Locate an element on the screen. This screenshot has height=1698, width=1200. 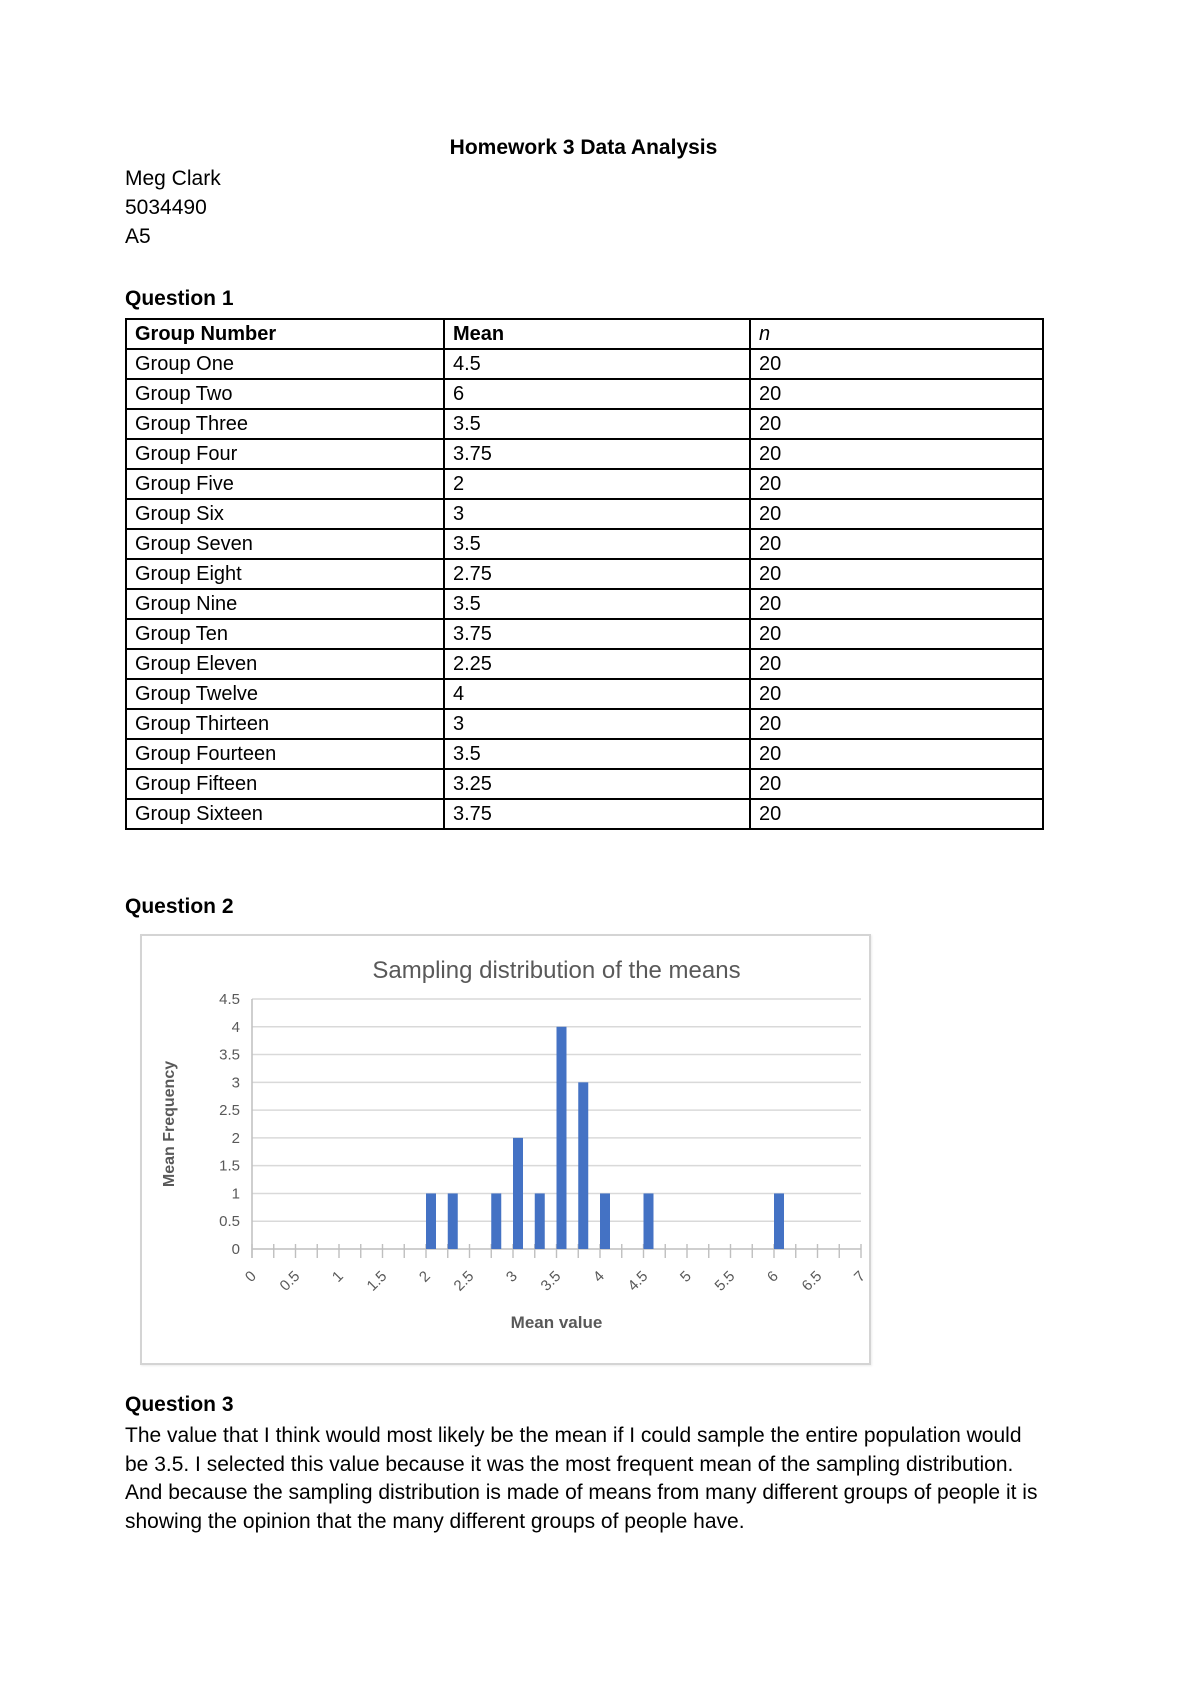
table-row: Group Fifteen 3.25 20 is located at coordinates (584, 784).